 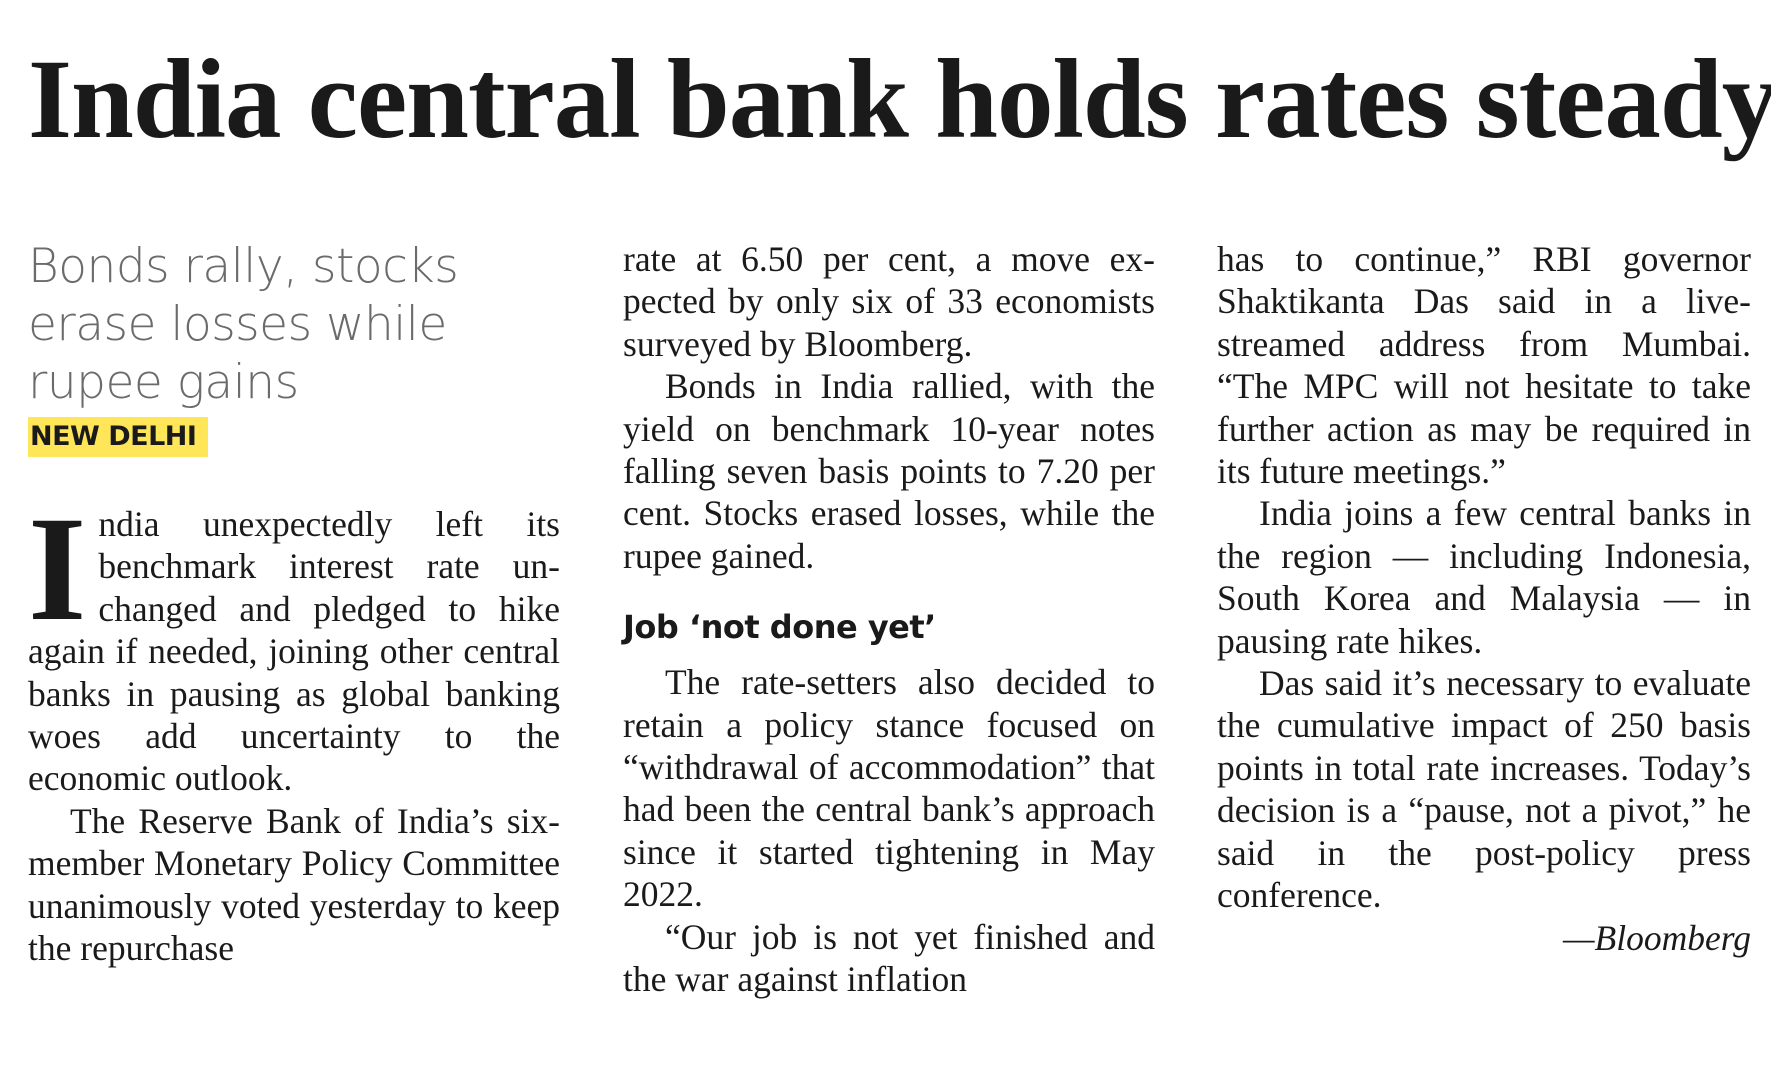 What do you see at coordinates (57, 569) in the screenshot?
I see `drop-cap: I` at bounding box center [57, 569].